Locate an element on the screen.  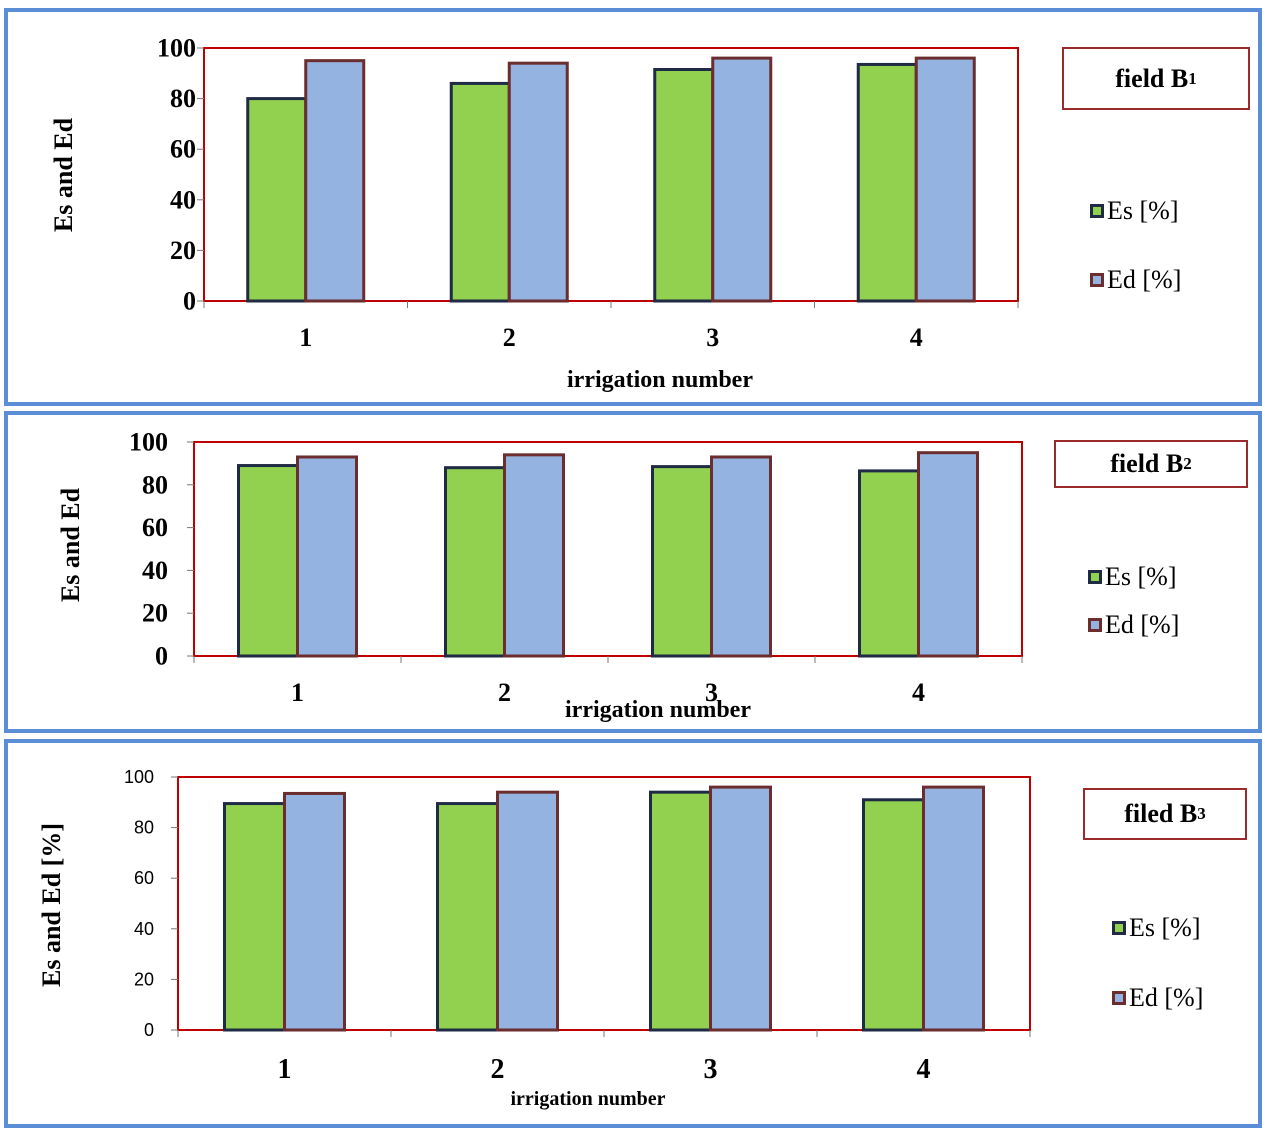
y-axis-label: Es and Ed [%] is located at coordinates (51, 905).